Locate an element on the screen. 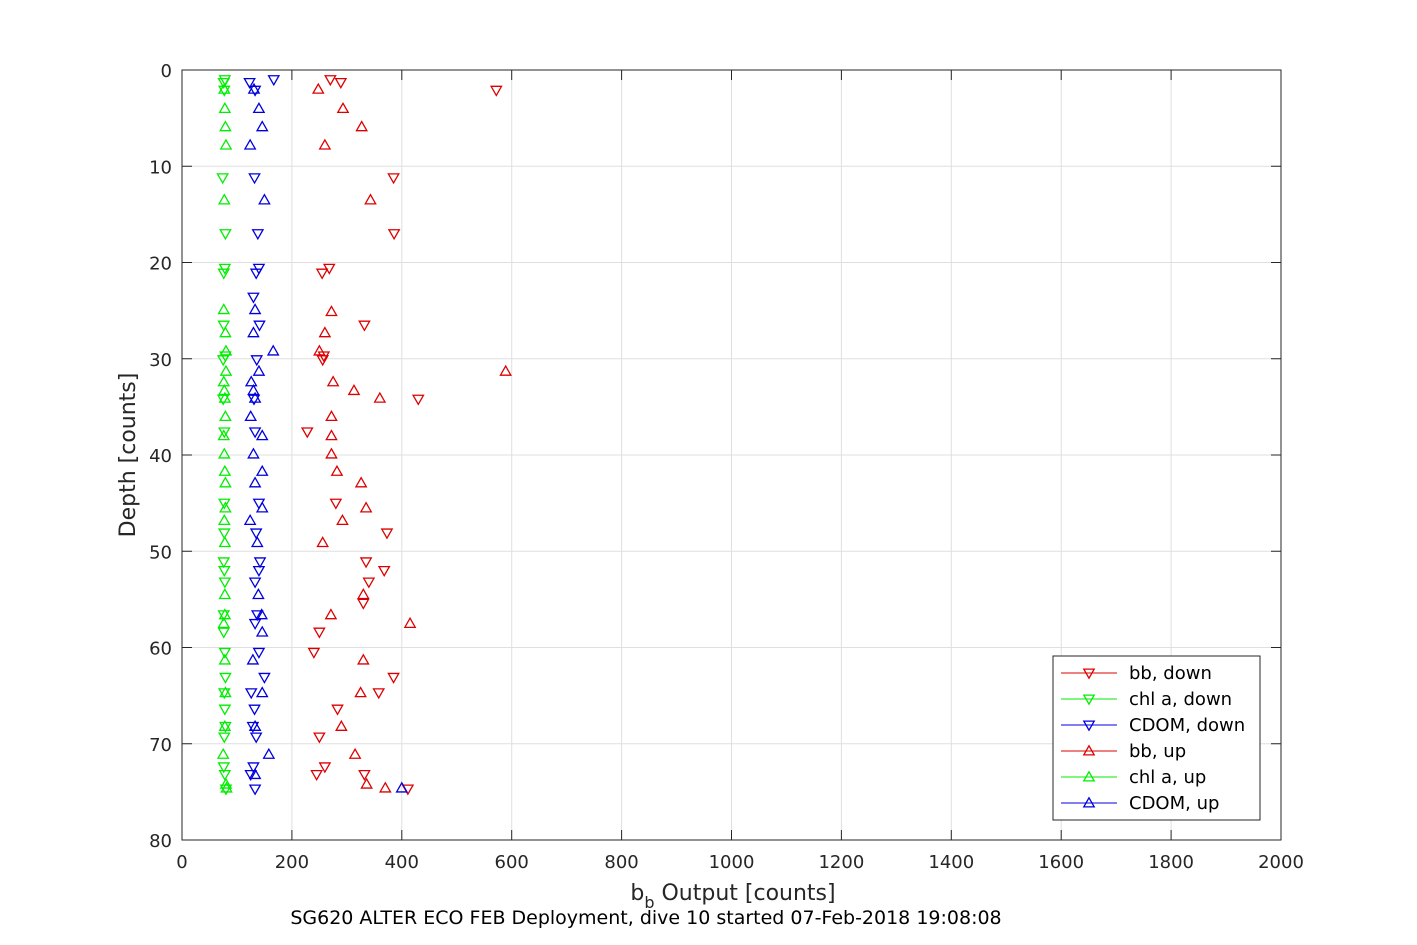 This screenshot has width=1417, height=945. y-tick-label: 30 is located at coordinates (160, 360).